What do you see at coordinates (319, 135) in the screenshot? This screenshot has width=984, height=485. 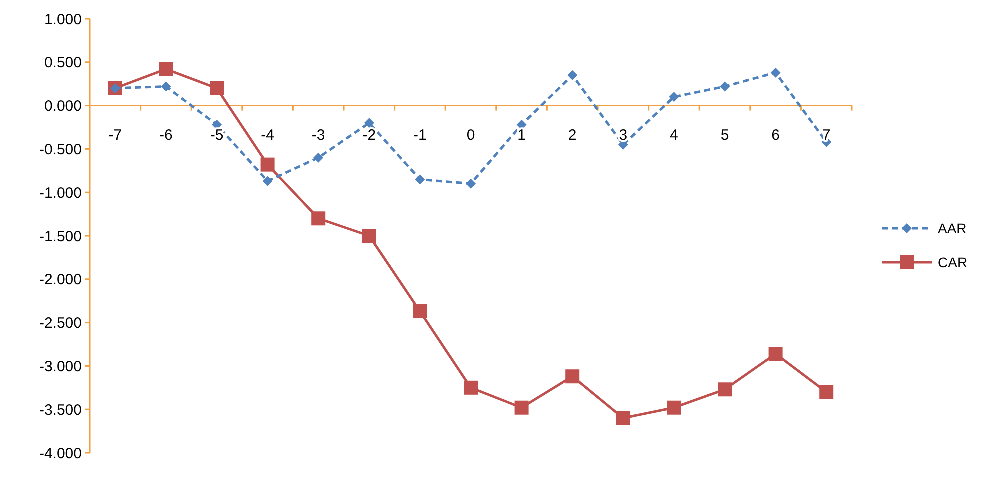 I see `x-tick-label: -3` at bounding box center [319, 135].